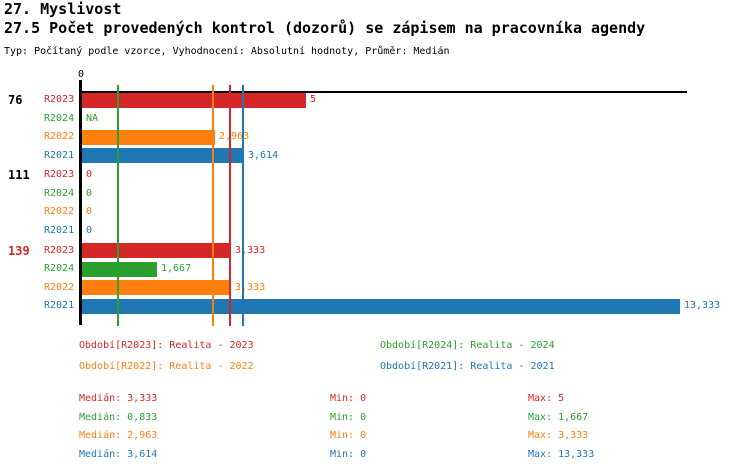 The height and width of the screenshot is (476, 750). What do you see at coordinates (313, 99) in the screenshot?
I see `bar-value-label: 5` at bounding box center [313, 99].